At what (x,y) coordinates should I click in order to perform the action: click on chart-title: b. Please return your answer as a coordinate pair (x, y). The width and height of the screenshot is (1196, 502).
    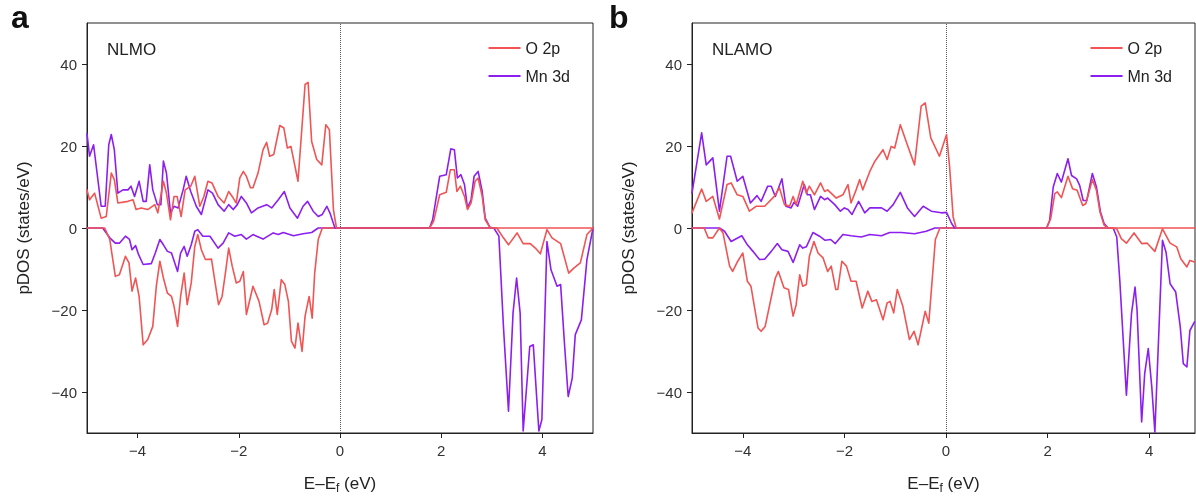
    Looking at the image, I should click on (619, 17).